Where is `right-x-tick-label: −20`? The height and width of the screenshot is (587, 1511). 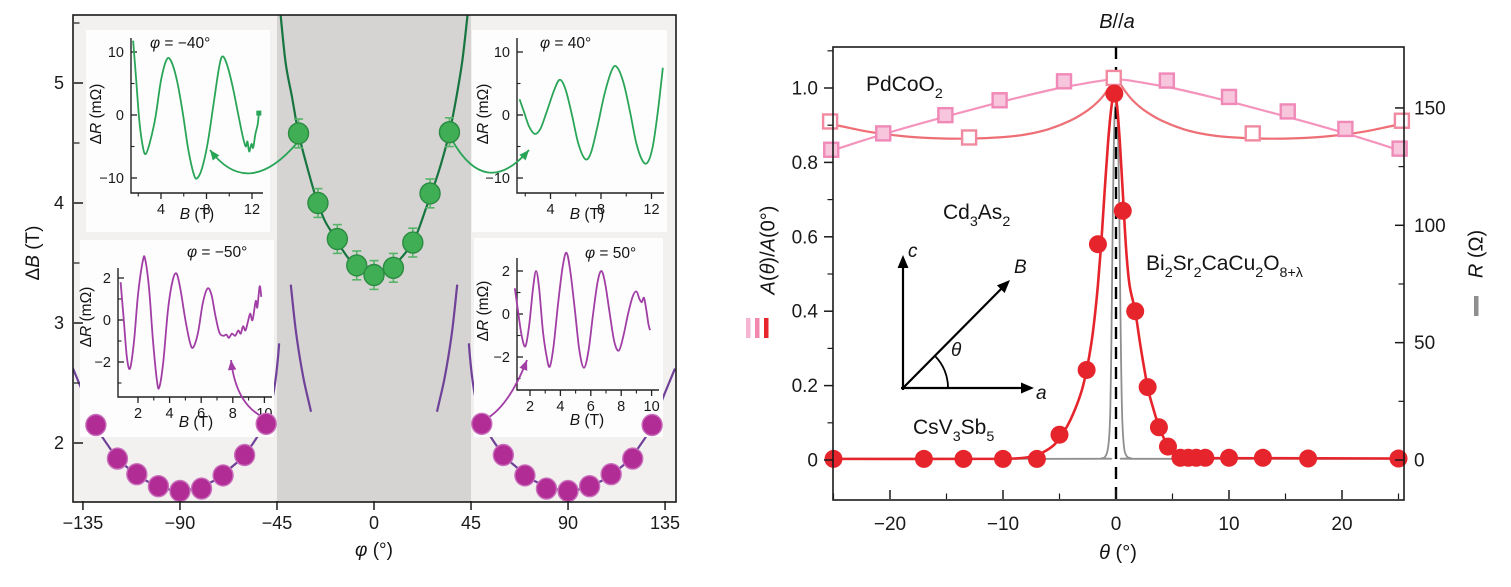
right-x-tick-label: −20 is located at coordinates (890, 524).